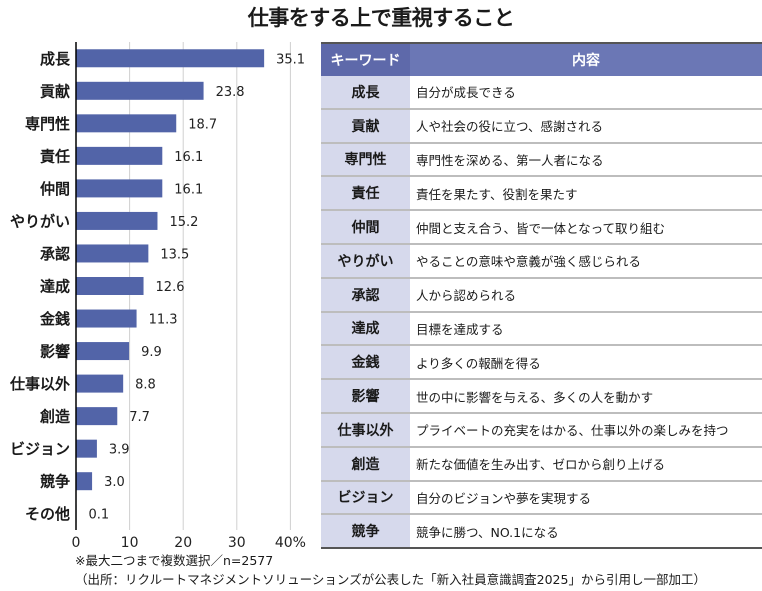  I want to click on content-cell: より多くの報酬を得る, so click(586, 362).